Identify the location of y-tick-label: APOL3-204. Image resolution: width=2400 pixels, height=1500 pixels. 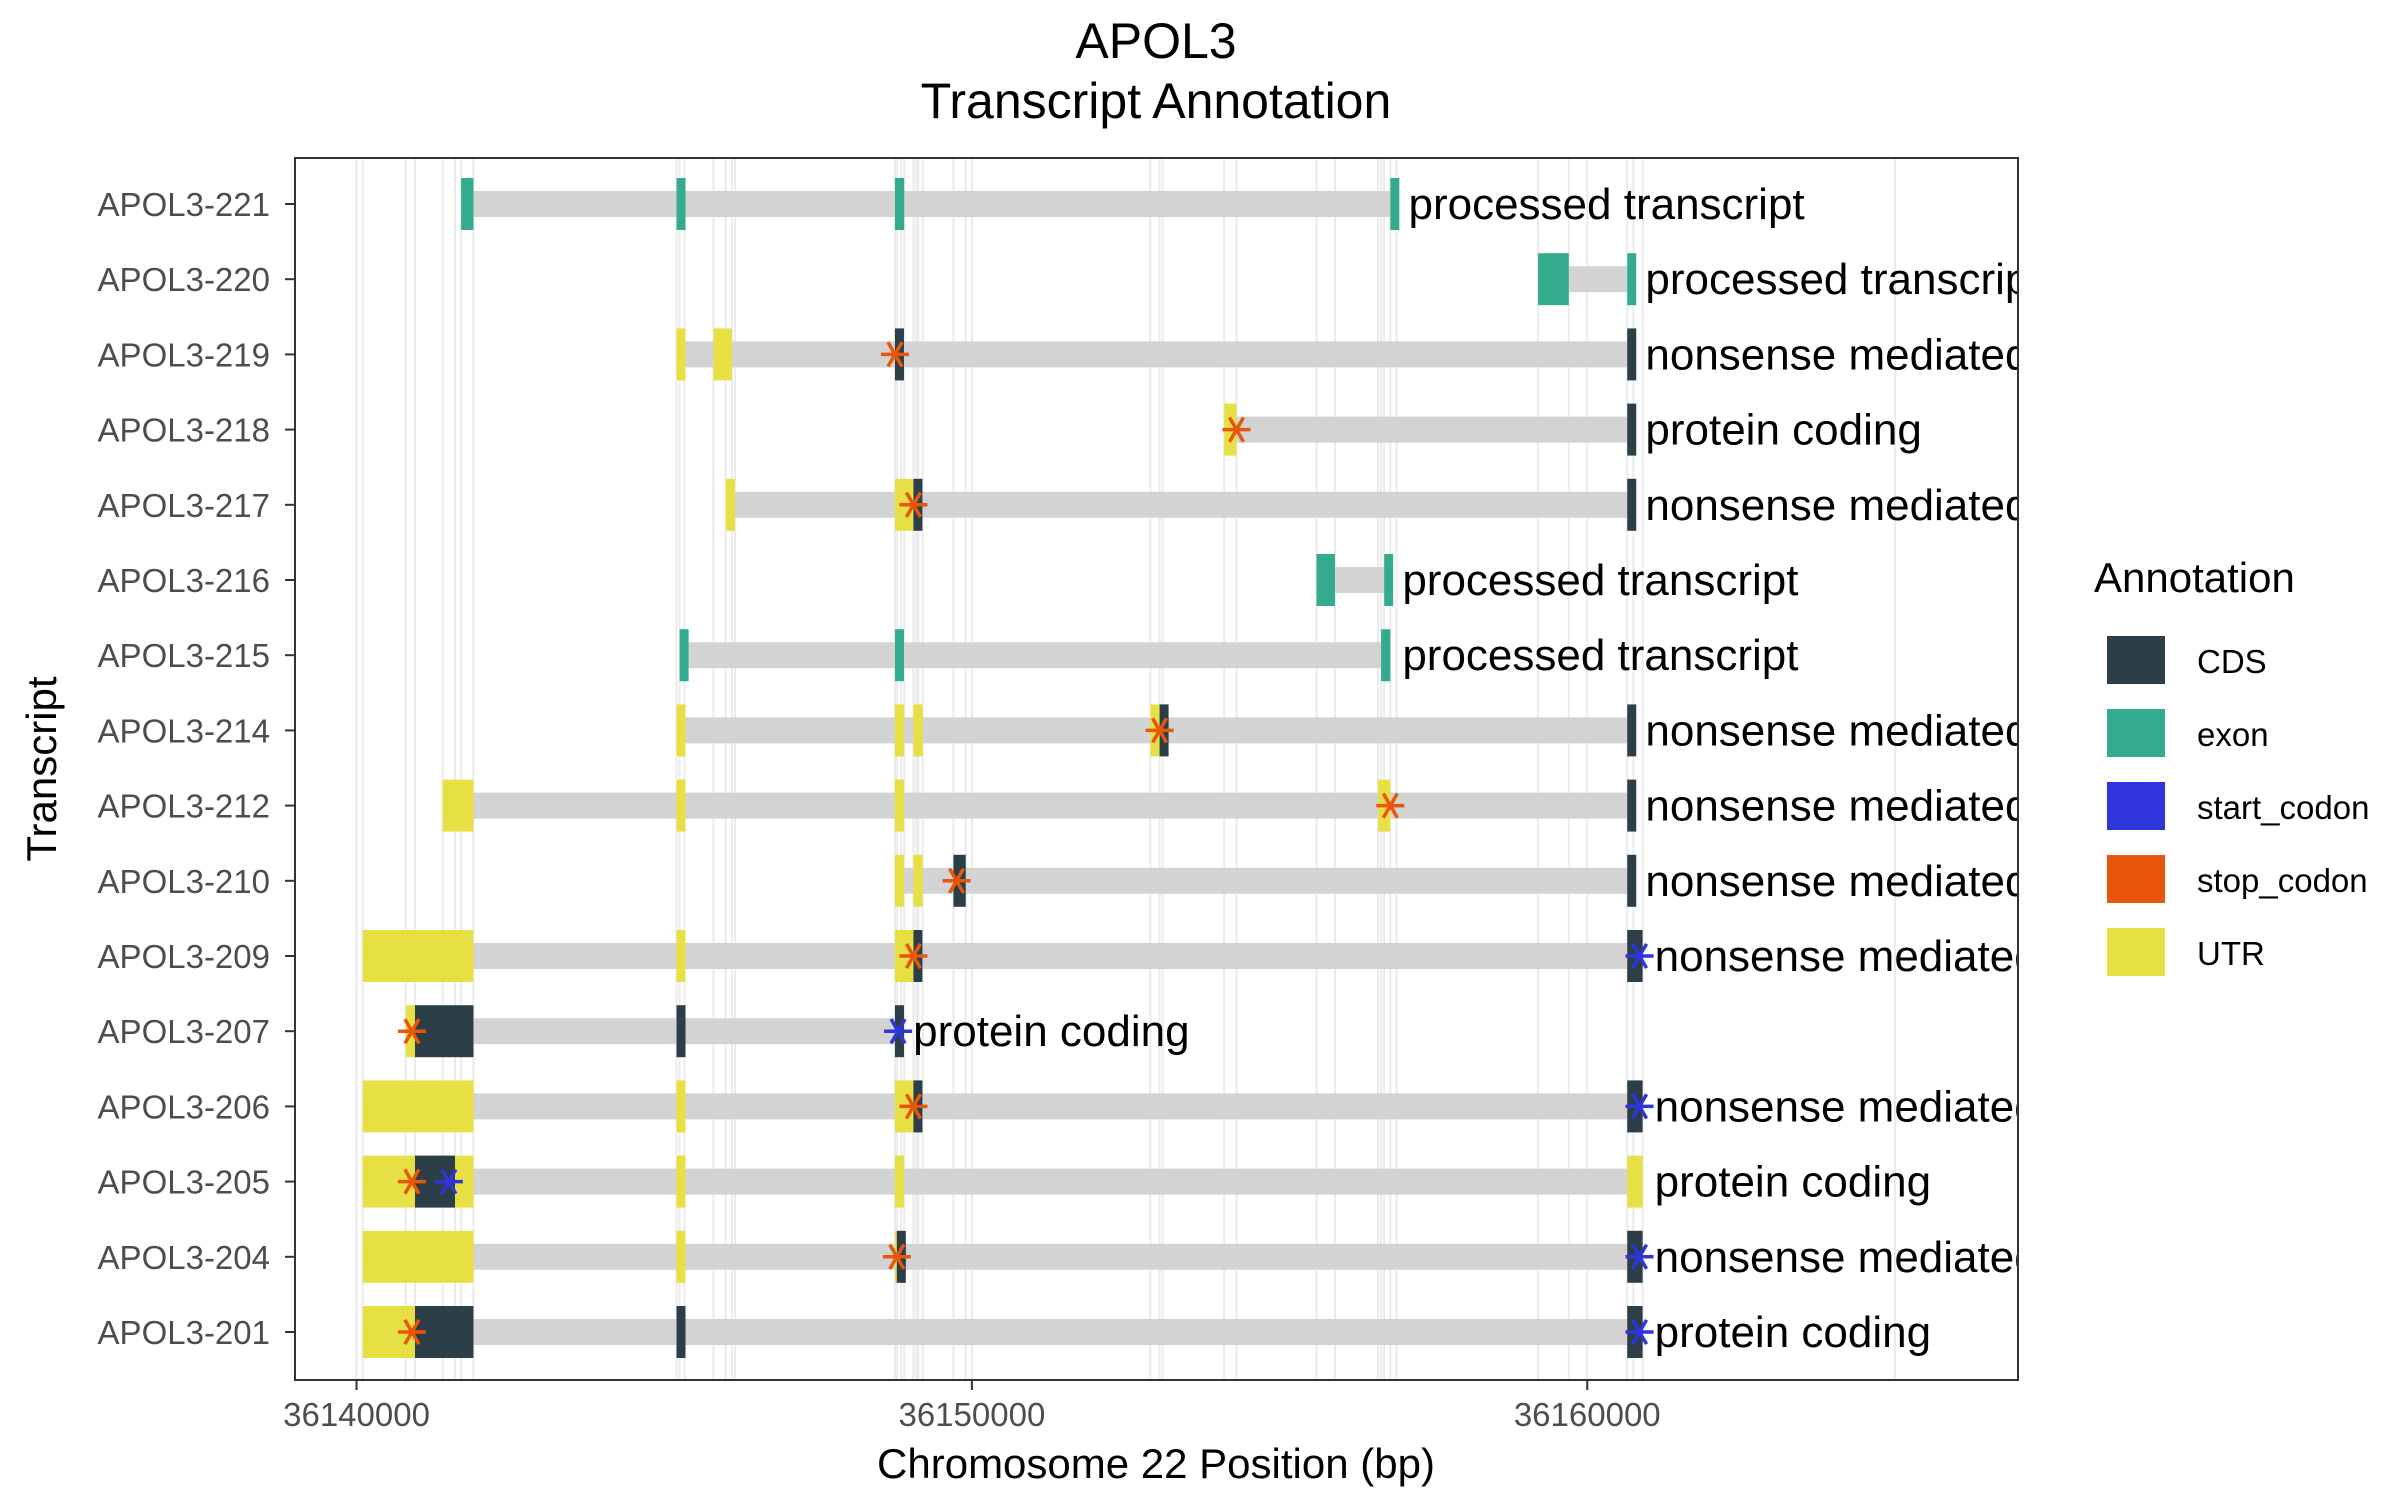
(184, 1257).